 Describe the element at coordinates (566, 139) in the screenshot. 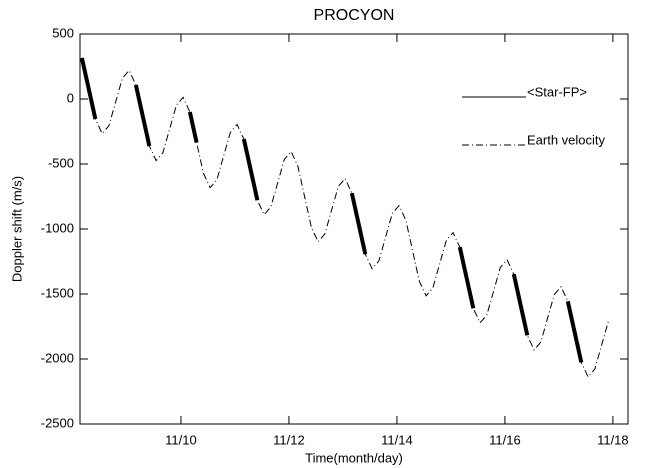

I see `legend-label: Earth velocity` at that location.